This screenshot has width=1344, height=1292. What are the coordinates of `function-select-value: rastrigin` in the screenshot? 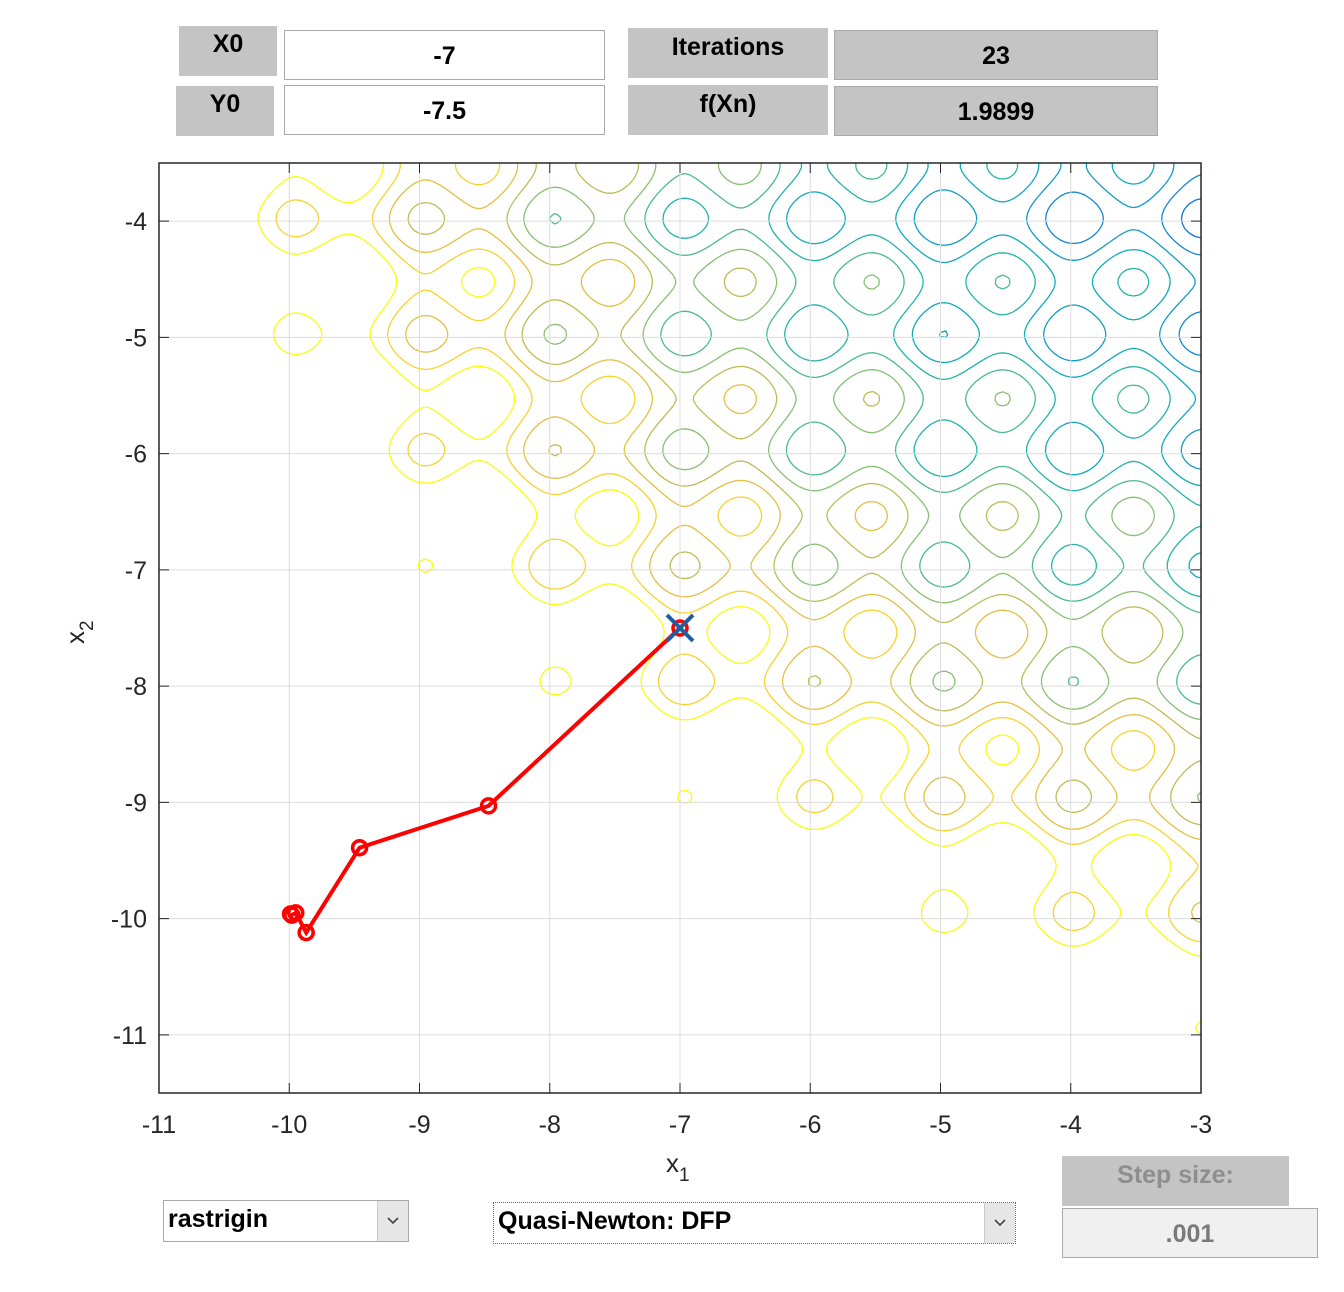 It's located at (218, 1219).